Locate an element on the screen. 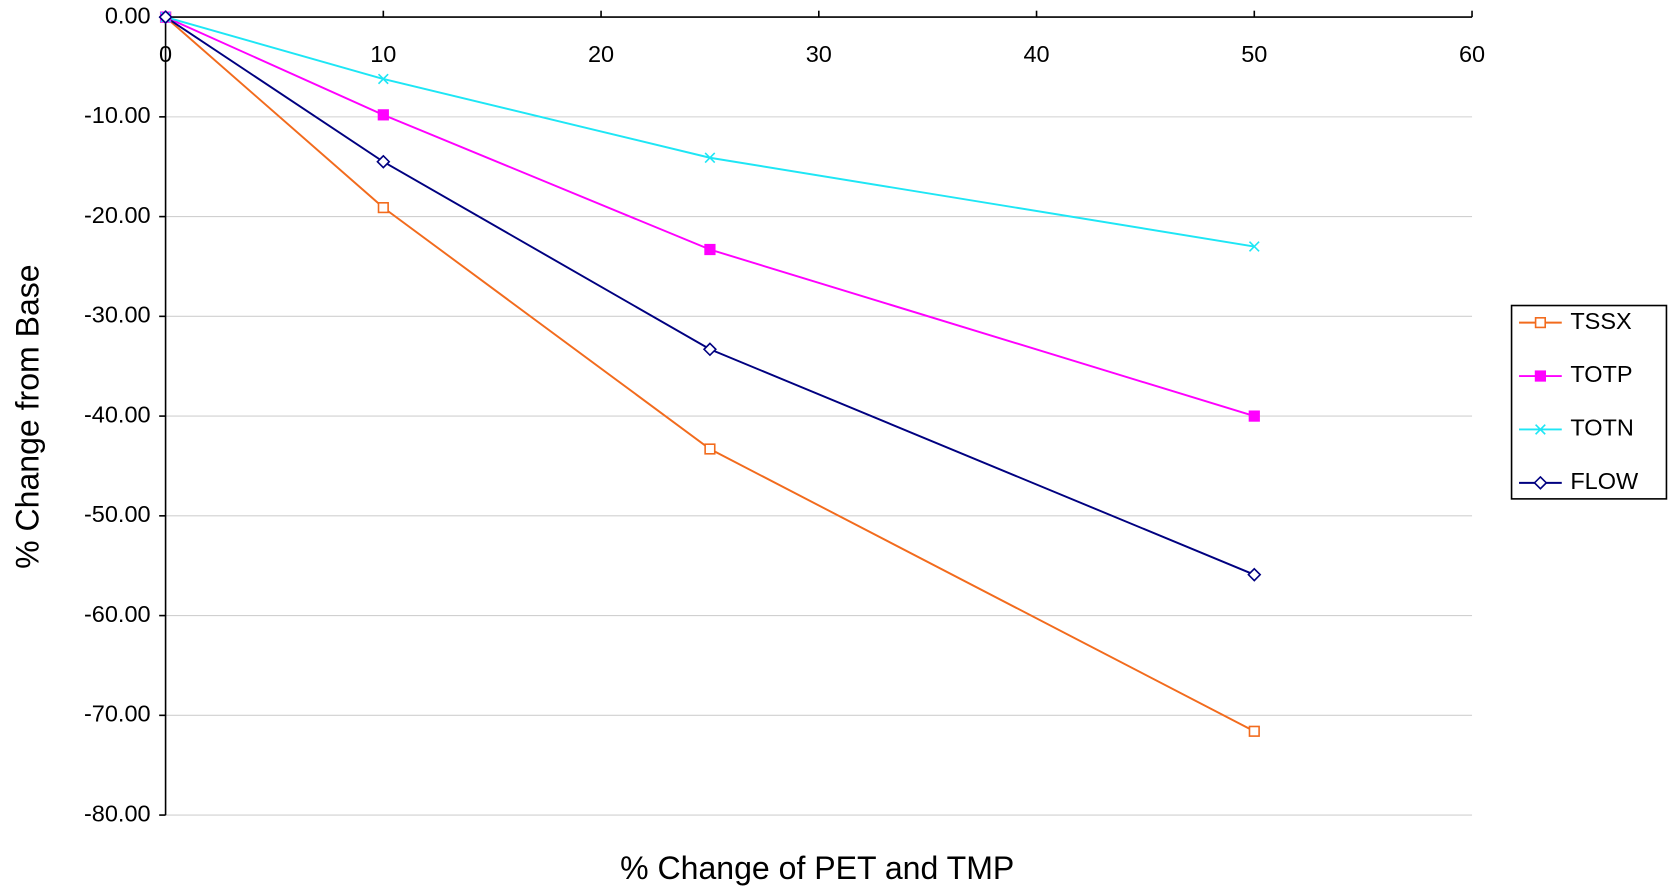 This screenshot has width=1675, height=892. legend-label: TSSX is located at coordinates (1601, 321).